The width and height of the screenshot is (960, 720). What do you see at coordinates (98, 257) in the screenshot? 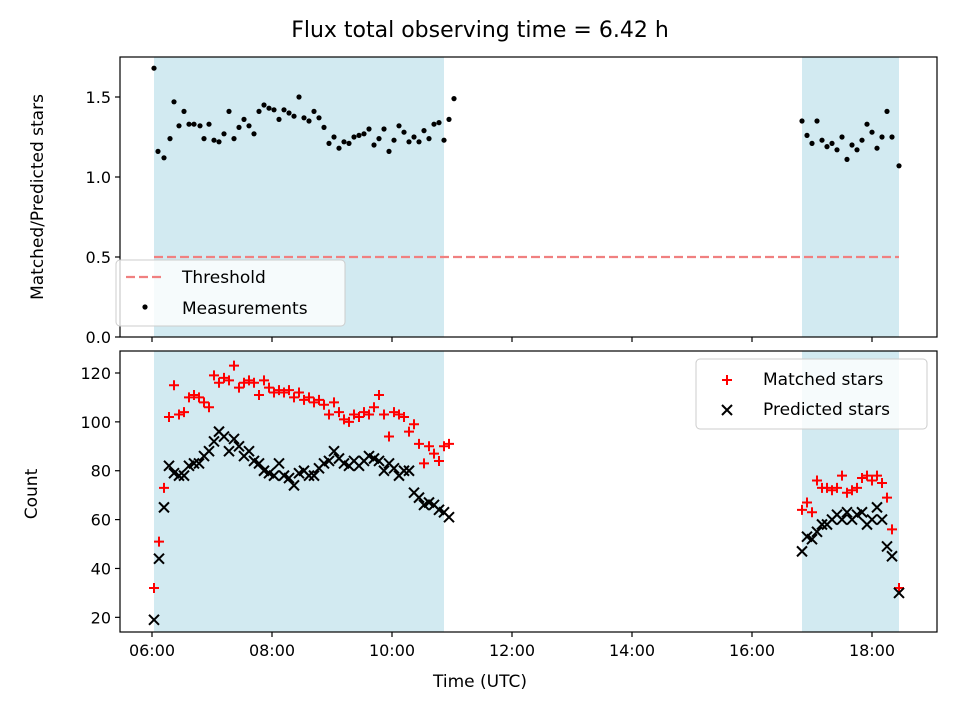
I see `y-tick-label: 0.5` at bounding box center [98, 257].